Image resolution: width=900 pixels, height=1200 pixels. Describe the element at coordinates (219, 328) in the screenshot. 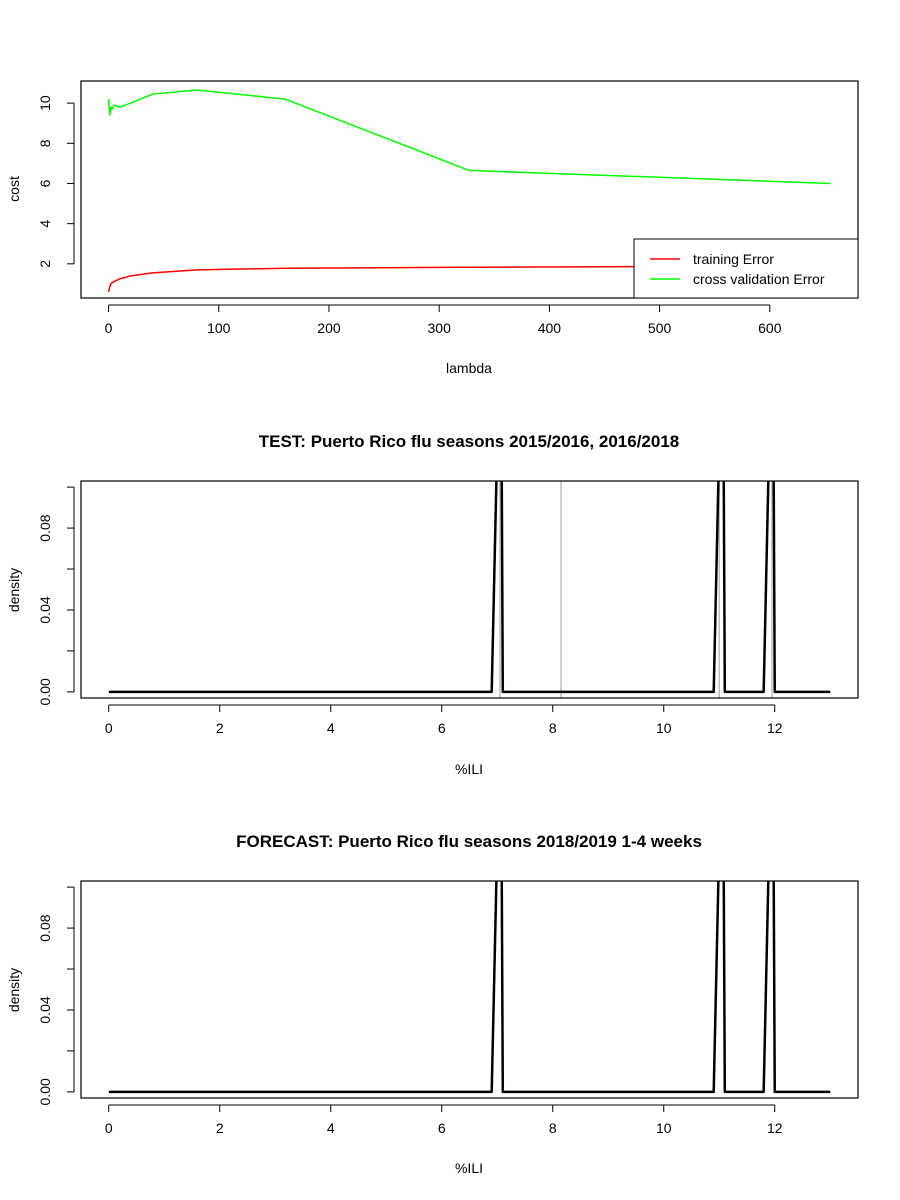

I see `x-tick-label: 100` at that location.